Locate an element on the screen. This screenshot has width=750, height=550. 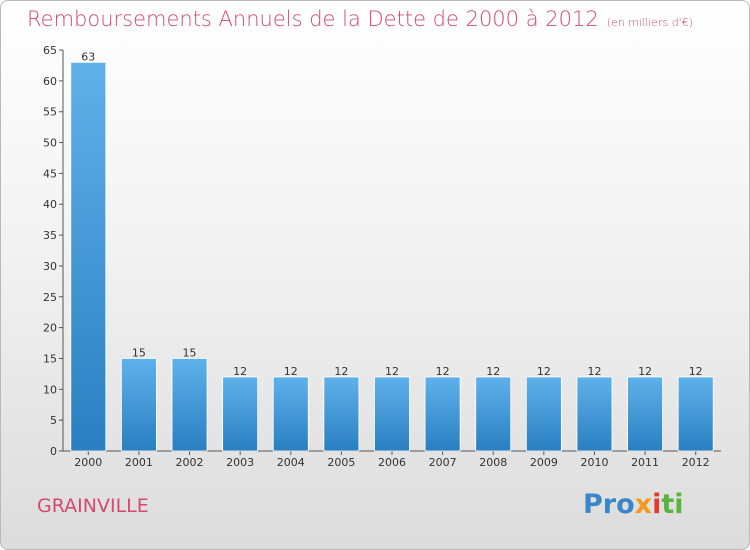
y-tick-label: 30 is located at coordinates (50, 266).